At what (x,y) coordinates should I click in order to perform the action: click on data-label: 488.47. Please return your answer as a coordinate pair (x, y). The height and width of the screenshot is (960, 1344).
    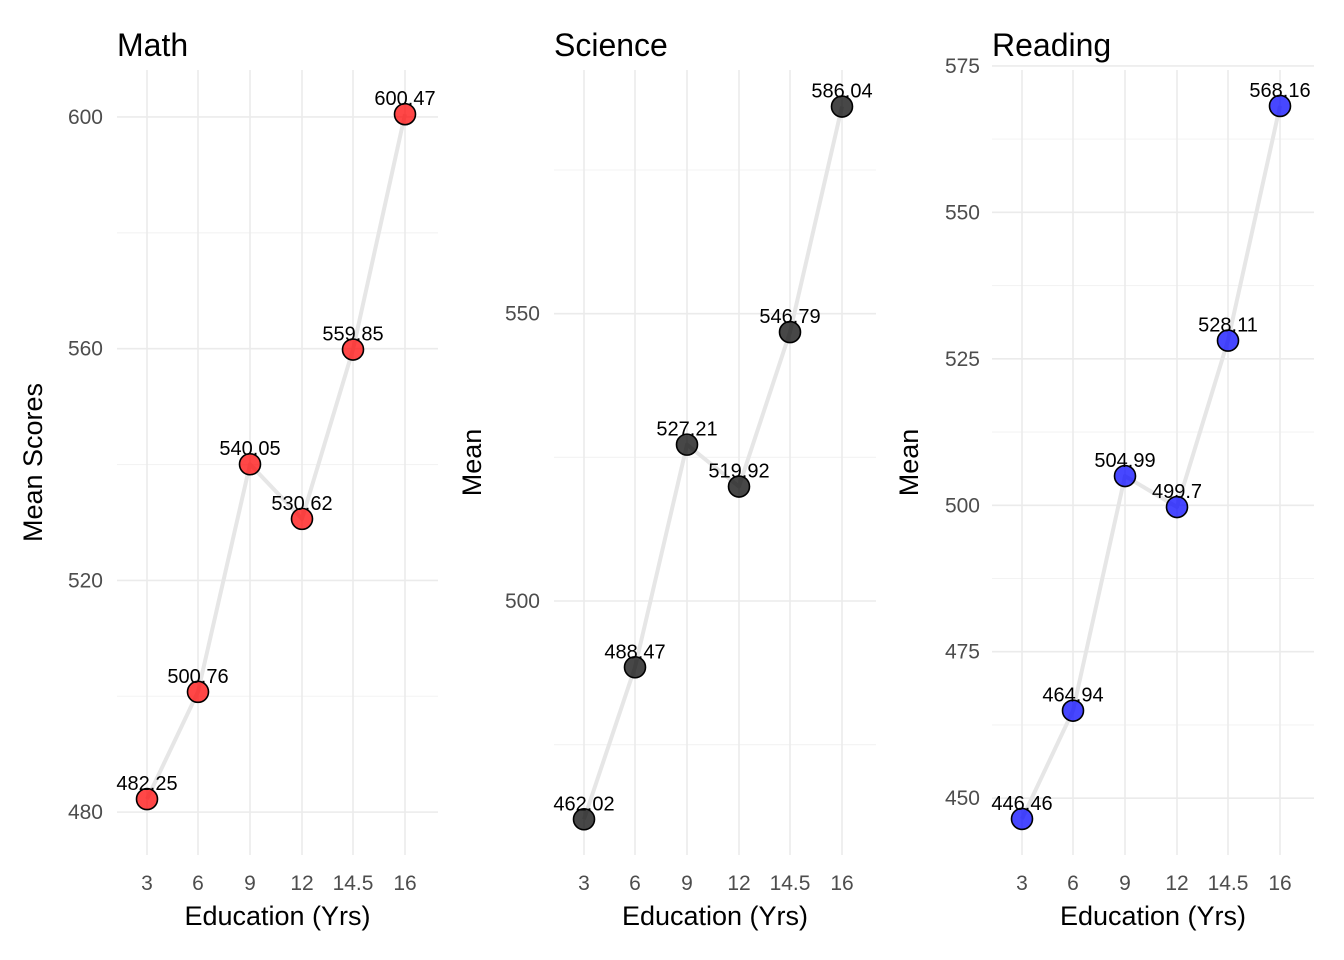
    Looking at the image, I should click on (634, 652).